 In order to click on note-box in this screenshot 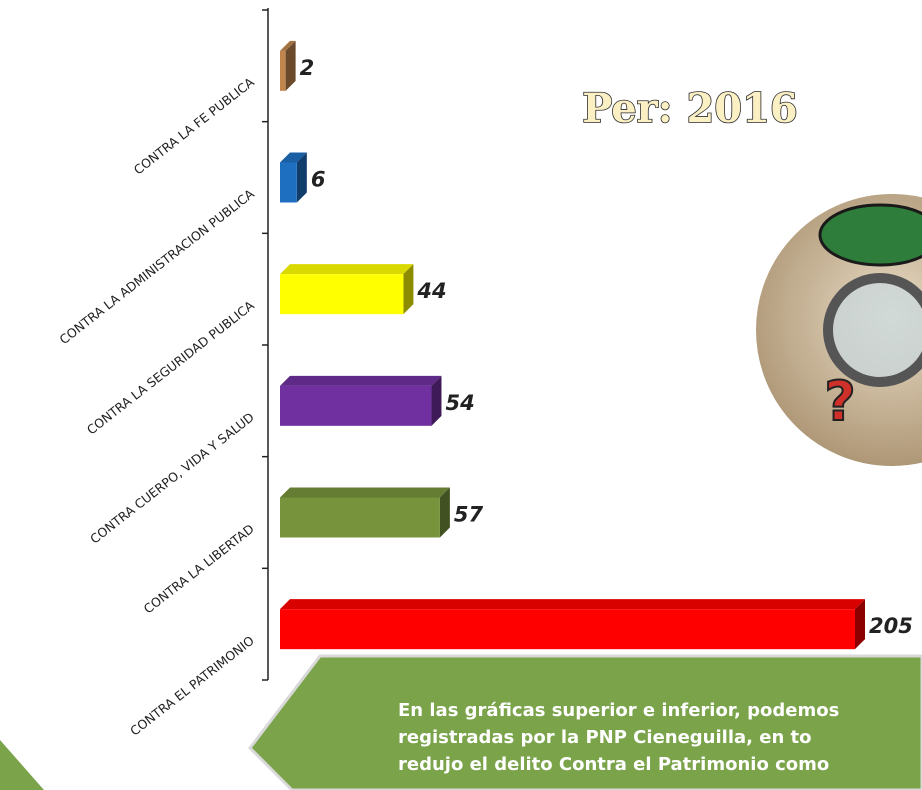, I will do `click(585, 722)`.